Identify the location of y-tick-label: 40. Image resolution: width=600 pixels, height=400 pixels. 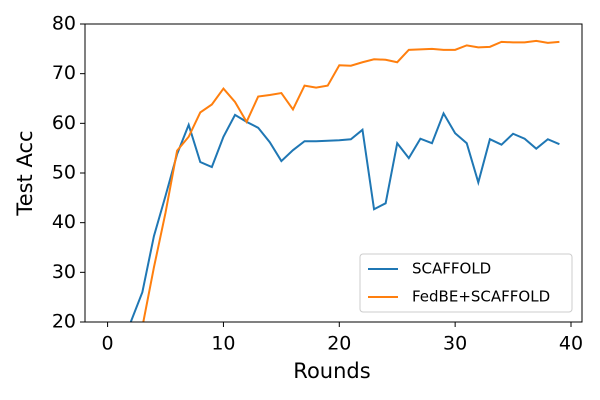
(64, 222).